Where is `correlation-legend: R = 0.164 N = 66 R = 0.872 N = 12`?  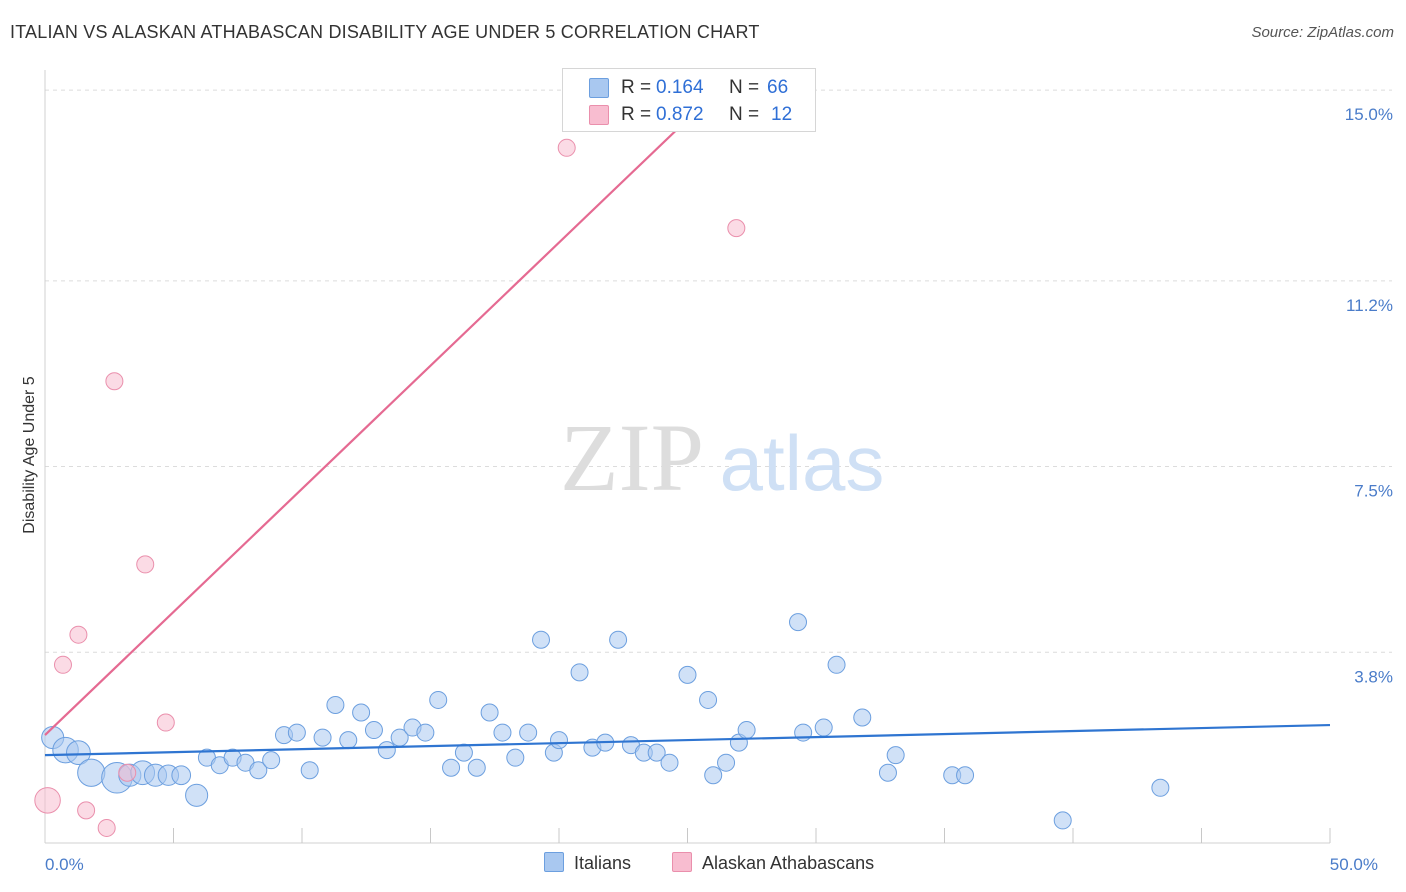
correlation-legend: R = 0.164 N = 66 R = 0.872 N = 12 is located at coordinates (689, 100).